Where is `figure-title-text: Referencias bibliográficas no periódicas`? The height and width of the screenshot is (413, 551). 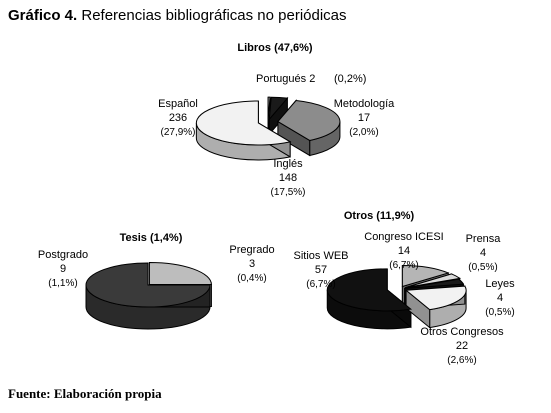 figure-title-text: Referencias bibliográficas no periódicas is located at coordinates (214, 15).